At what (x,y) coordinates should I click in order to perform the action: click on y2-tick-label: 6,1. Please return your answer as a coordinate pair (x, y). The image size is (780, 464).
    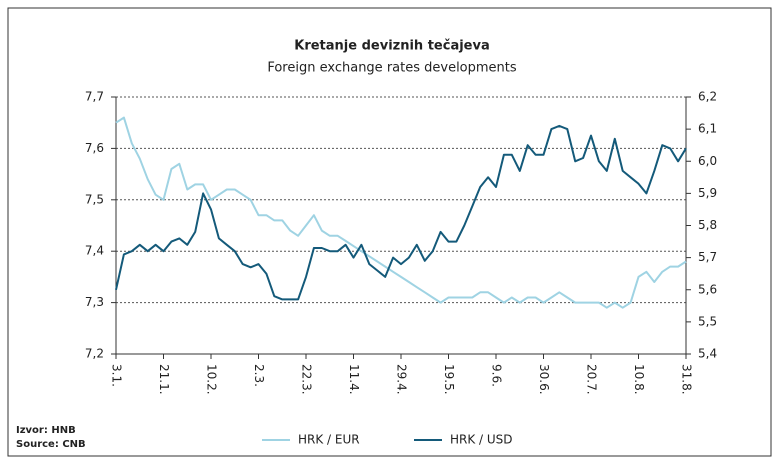
    Looking at the image, I should click on (707, 129).